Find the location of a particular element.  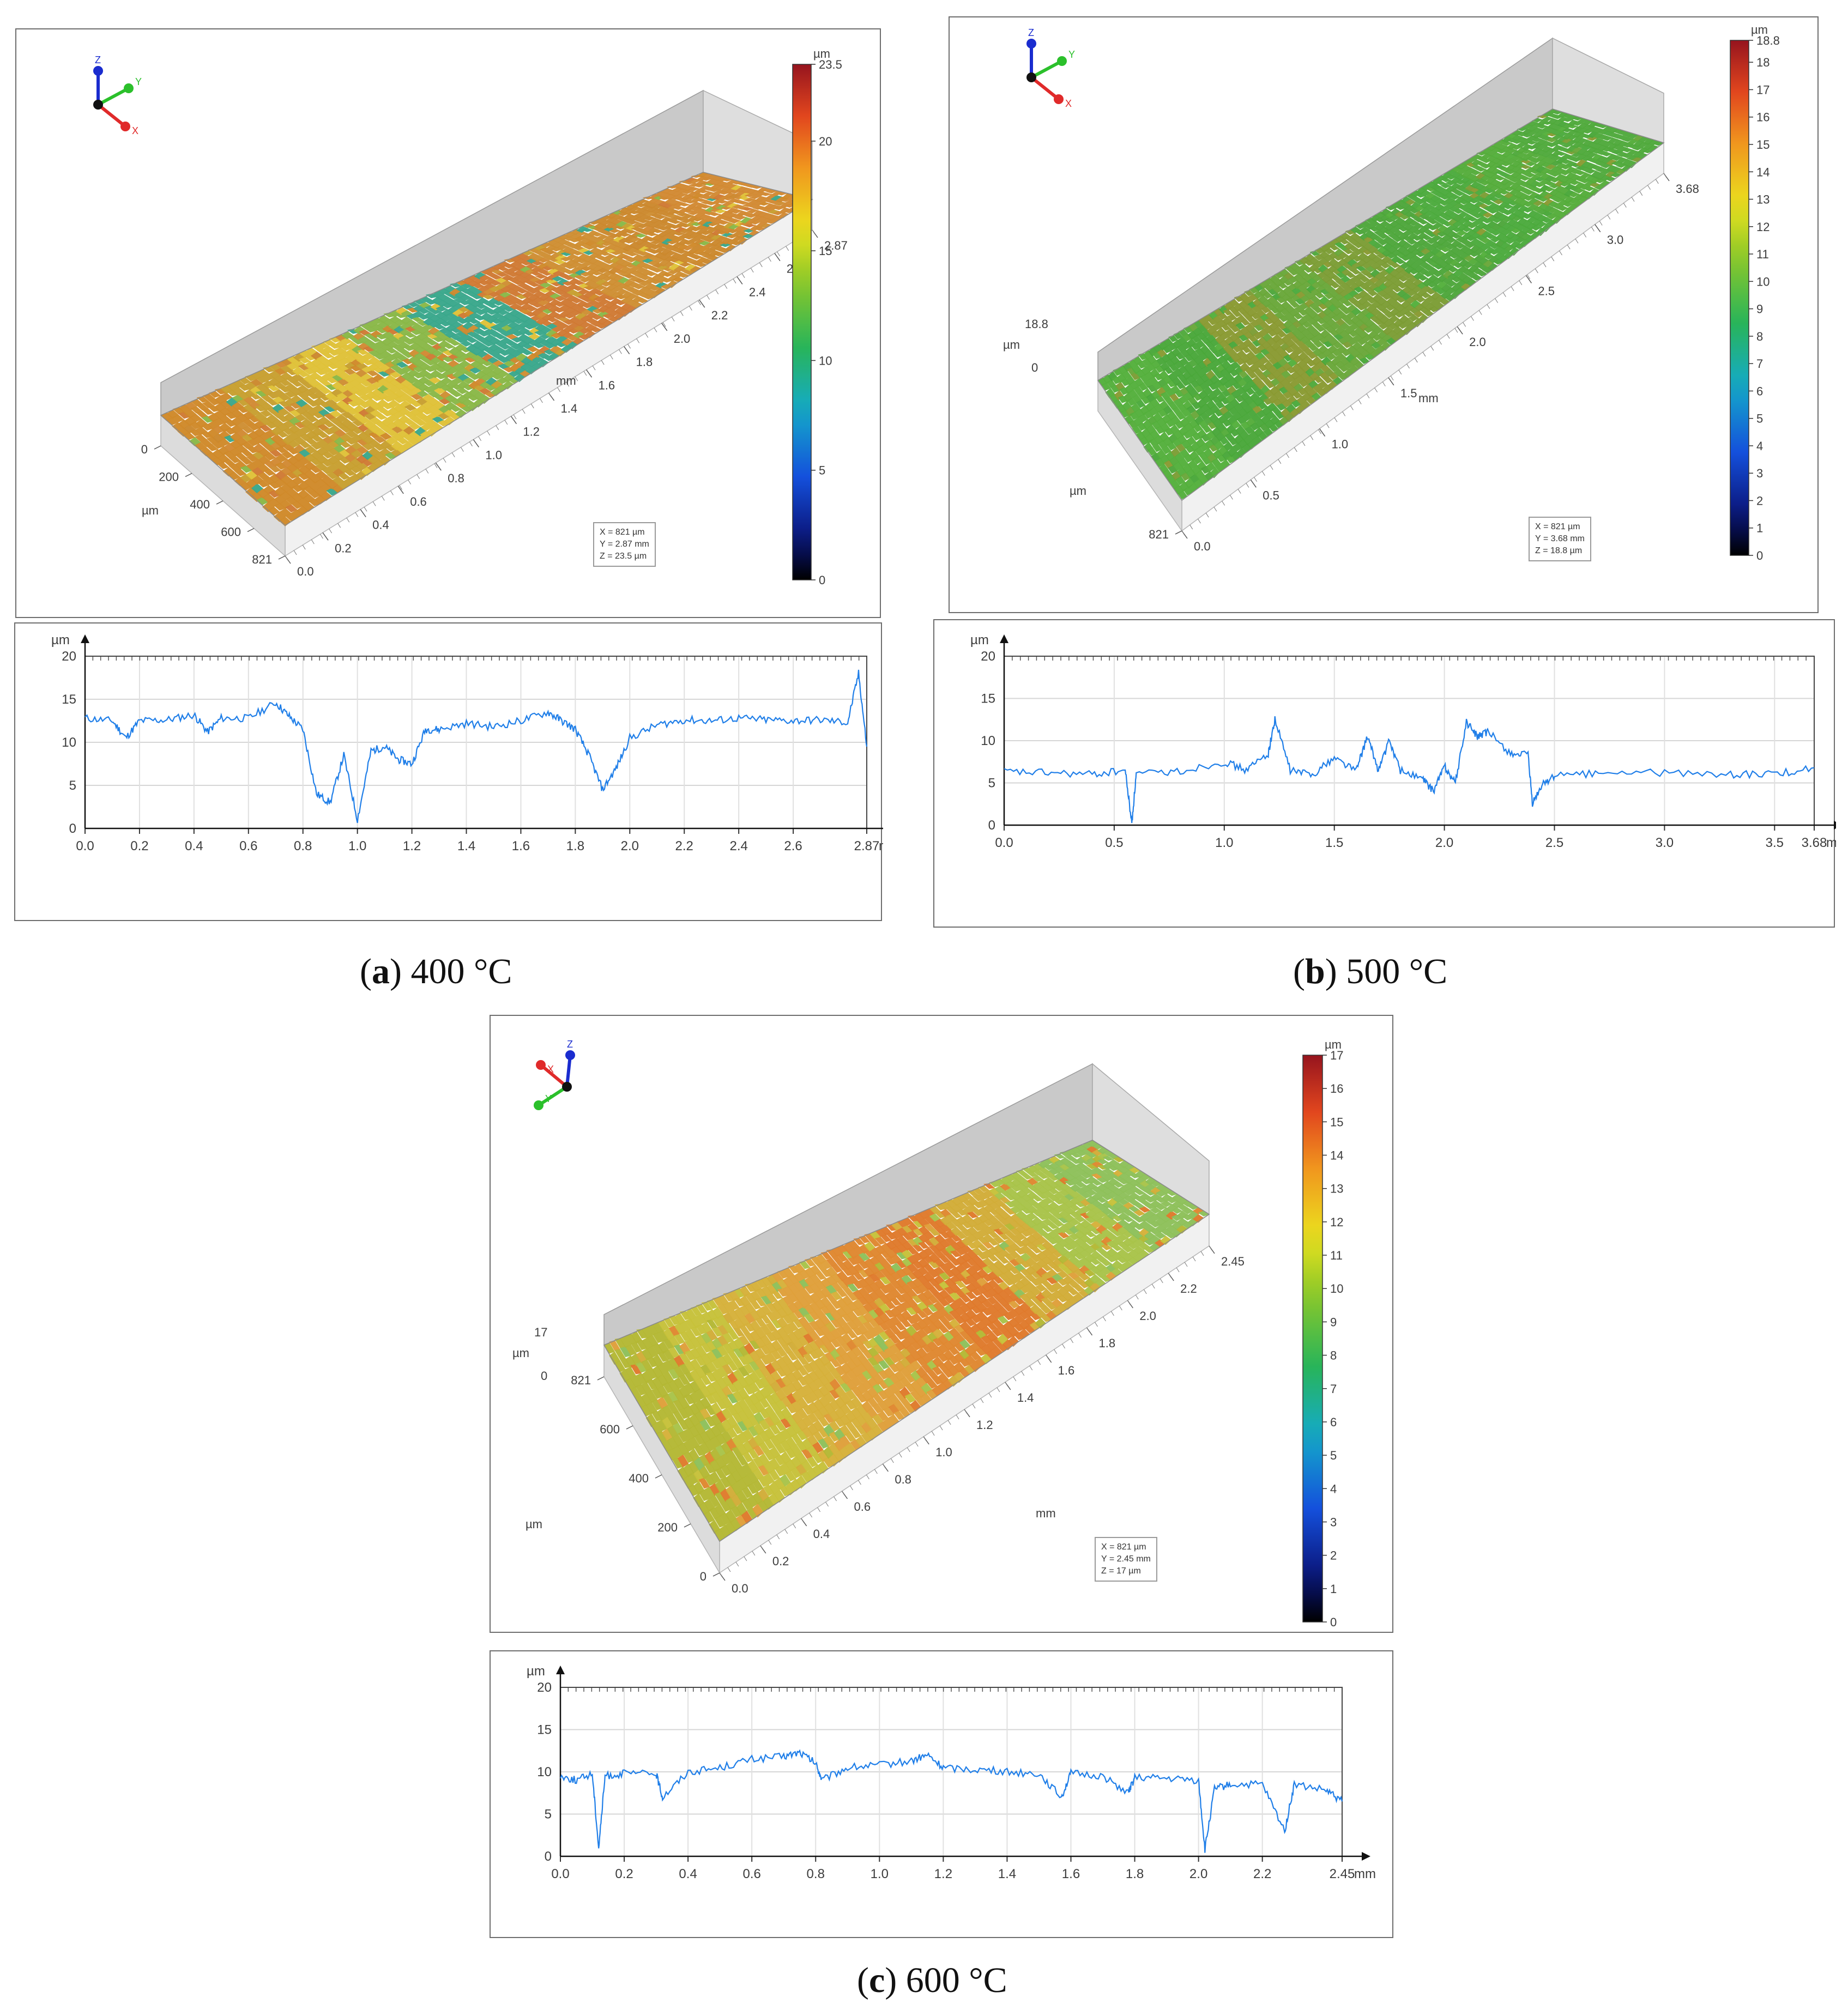

caption-b: (b) 500 °C is located at coordinates (1371, 971).